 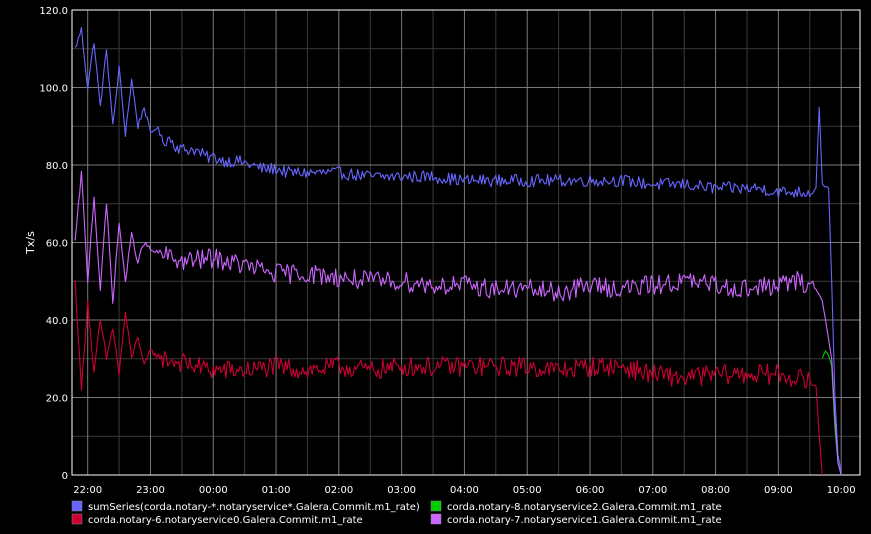 What do you see at coordinates (57, 166) in the screenshot?
I see `y-tick-label: 80.0` at bounding box center [57, 166].